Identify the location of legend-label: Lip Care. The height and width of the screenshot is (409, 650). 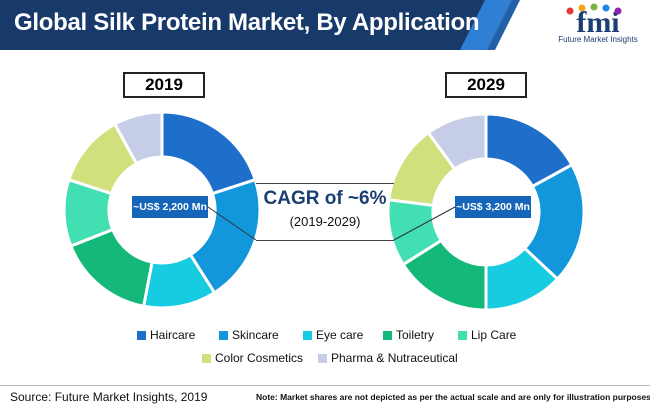
(494, 335).